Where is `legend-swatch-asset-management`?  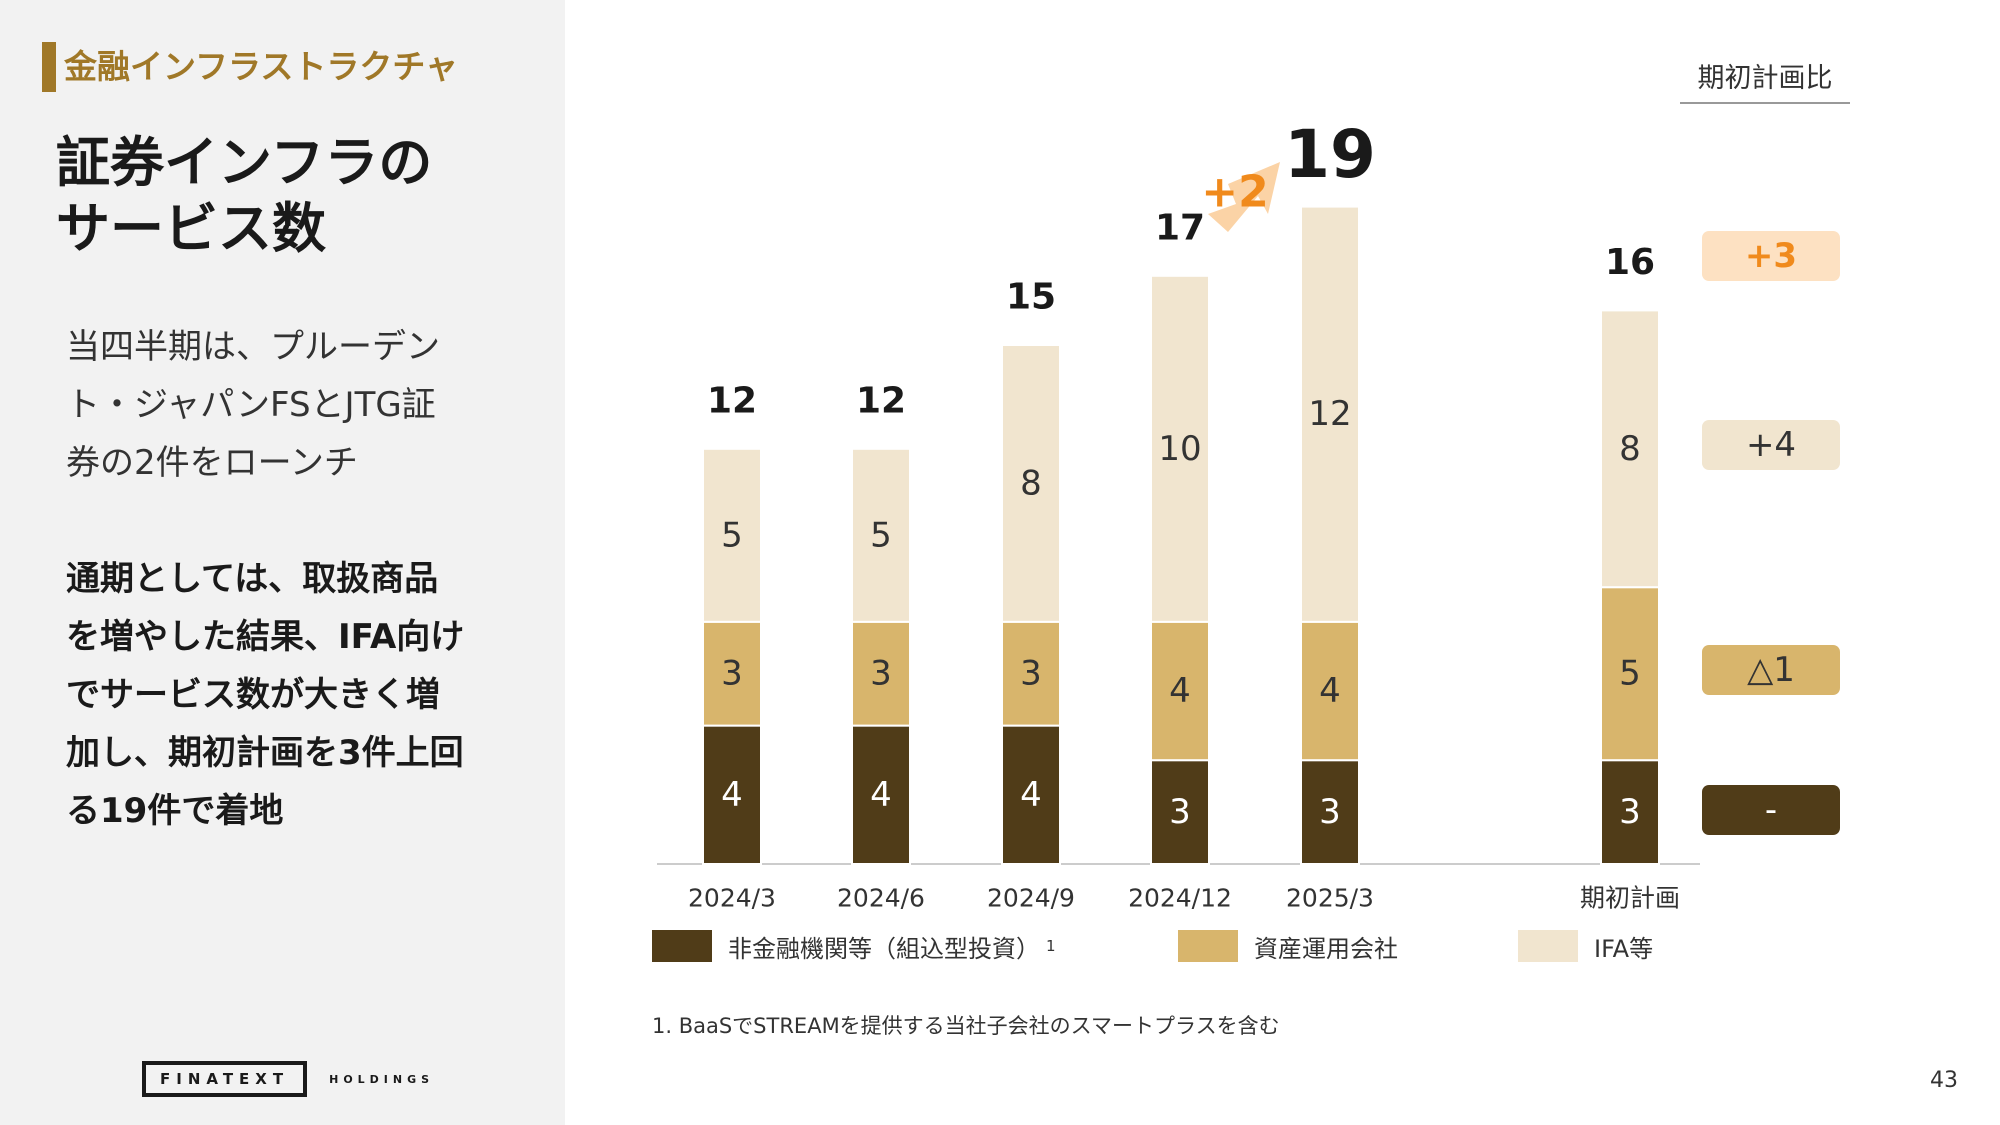
legend-swatch-asset-management is located at coordinates (1208, 946).